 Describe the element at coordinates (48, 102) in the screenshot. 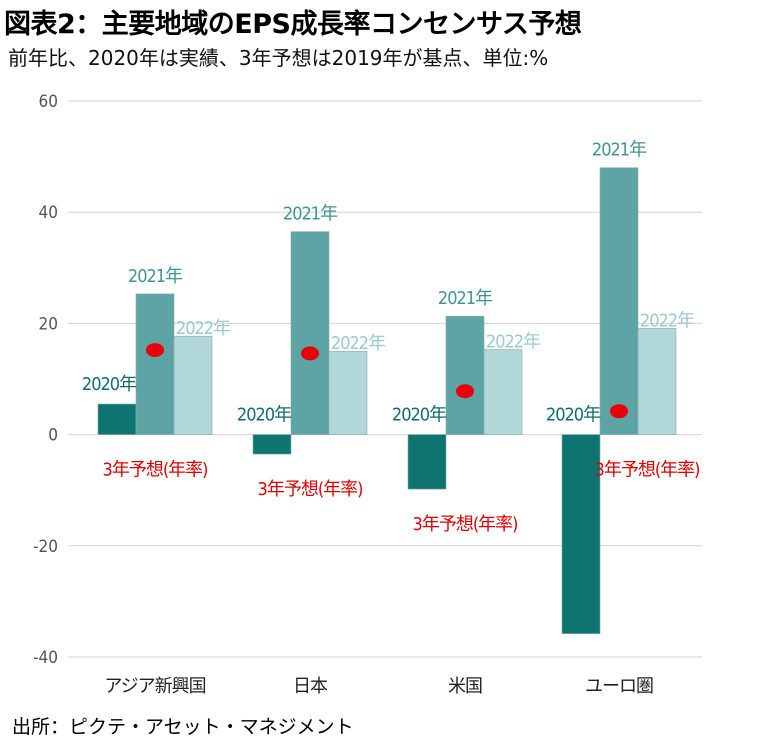

I see `y-tick-label: 60` at that location.